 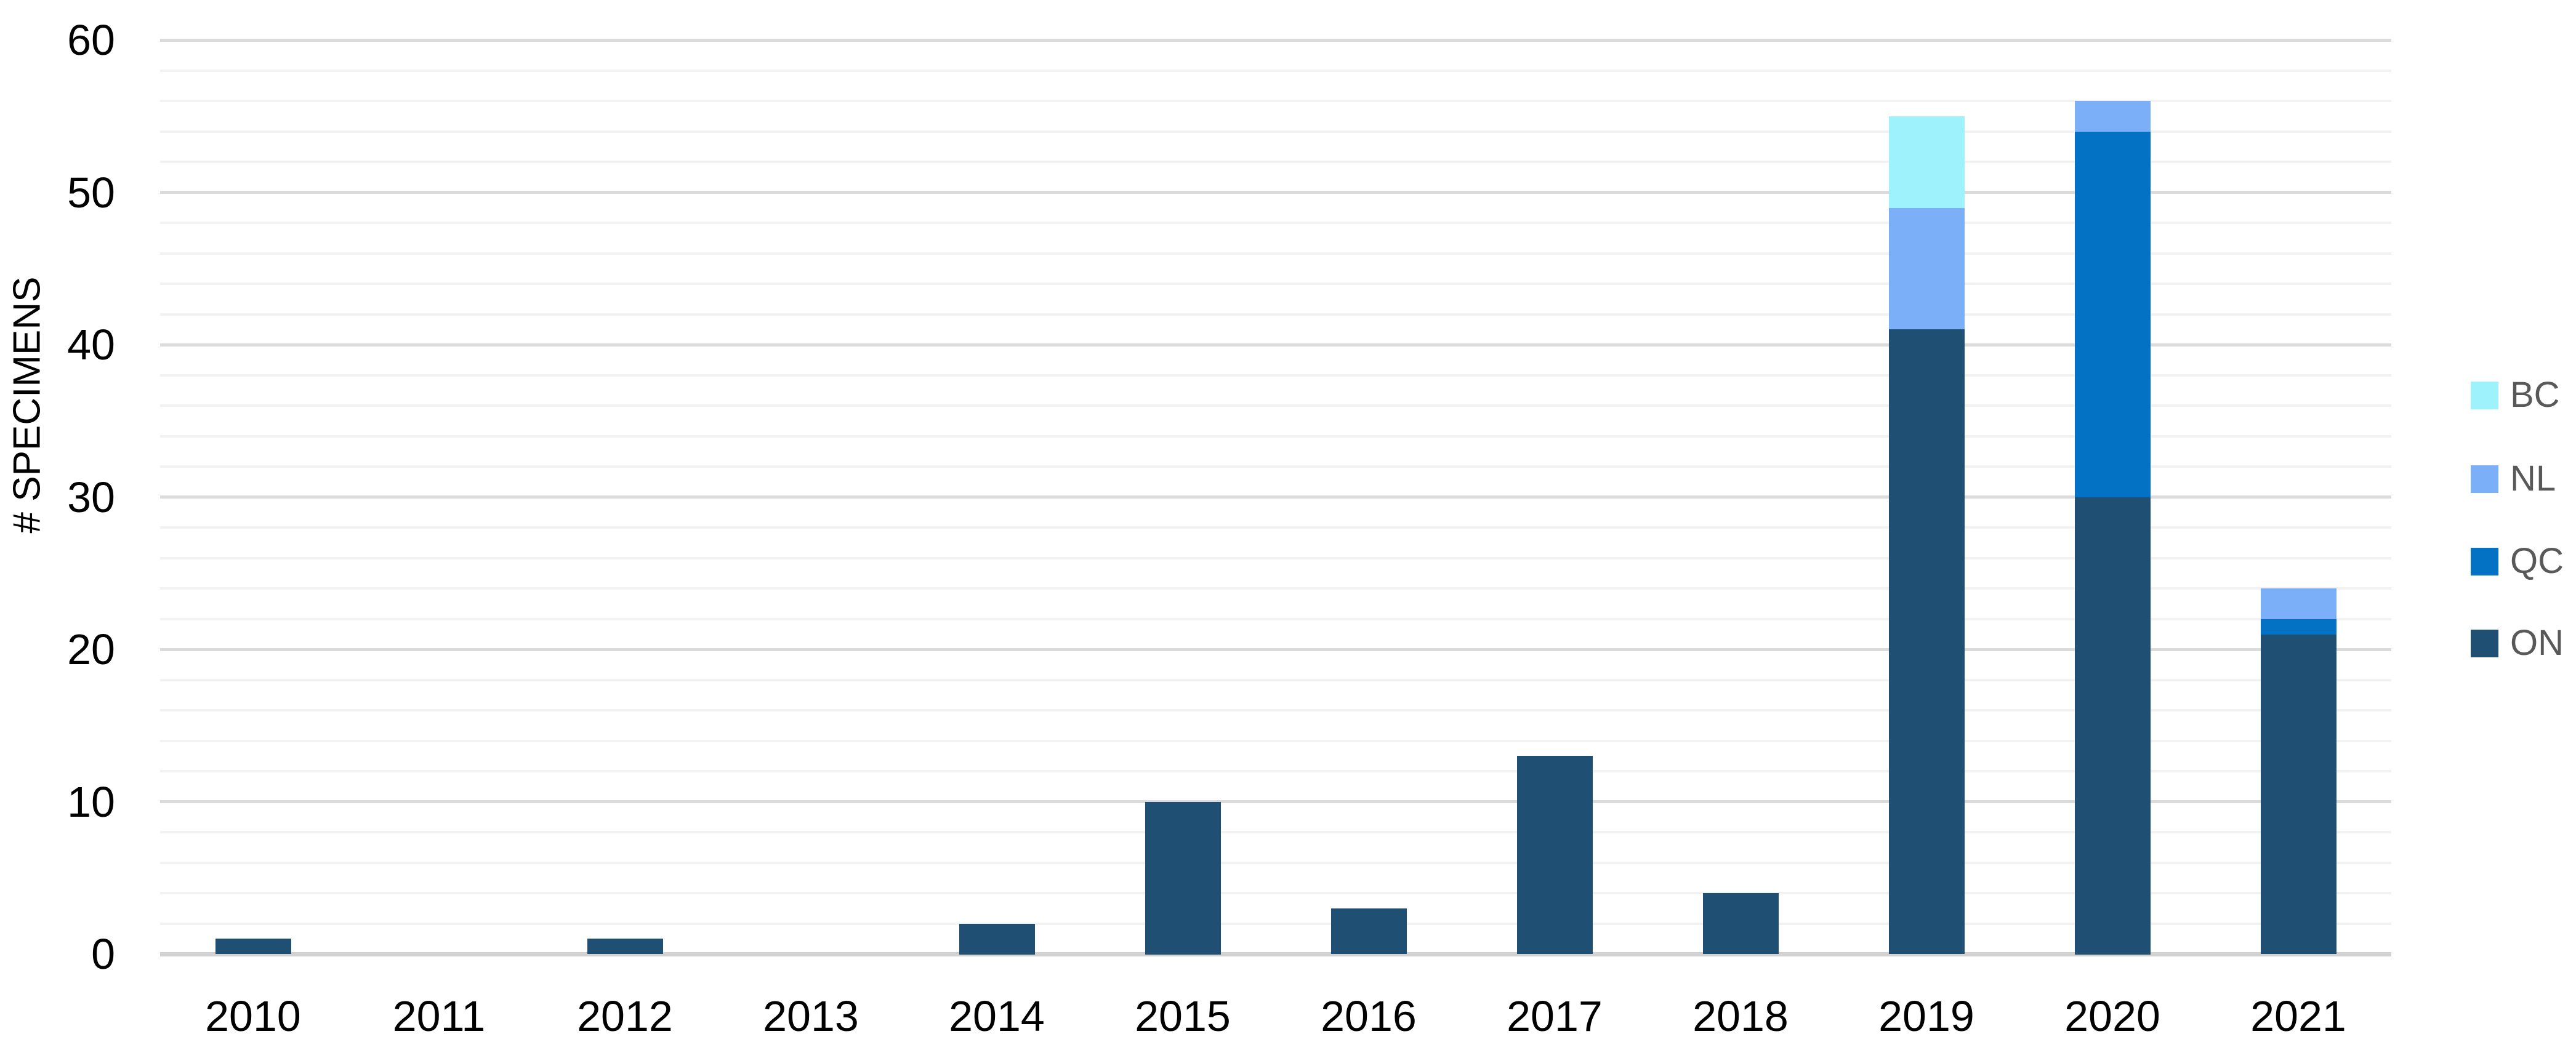 What do you see at coordinates (2484, 479) in the screenshot?
I see `legend-swatch-NL` at bounding box center [2484, 479].